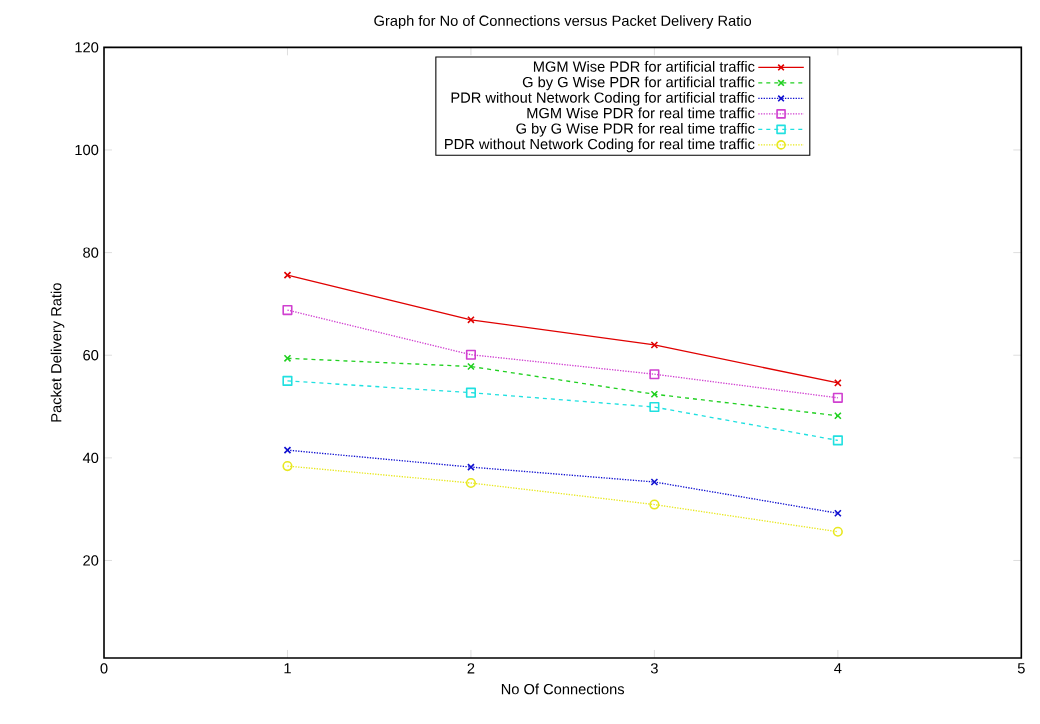 The image size is (1040, 724). What do you see at coordinates (87, 47) in the screenshot?
I see `y-tick-label: 120` at bounding box center [87, 47].